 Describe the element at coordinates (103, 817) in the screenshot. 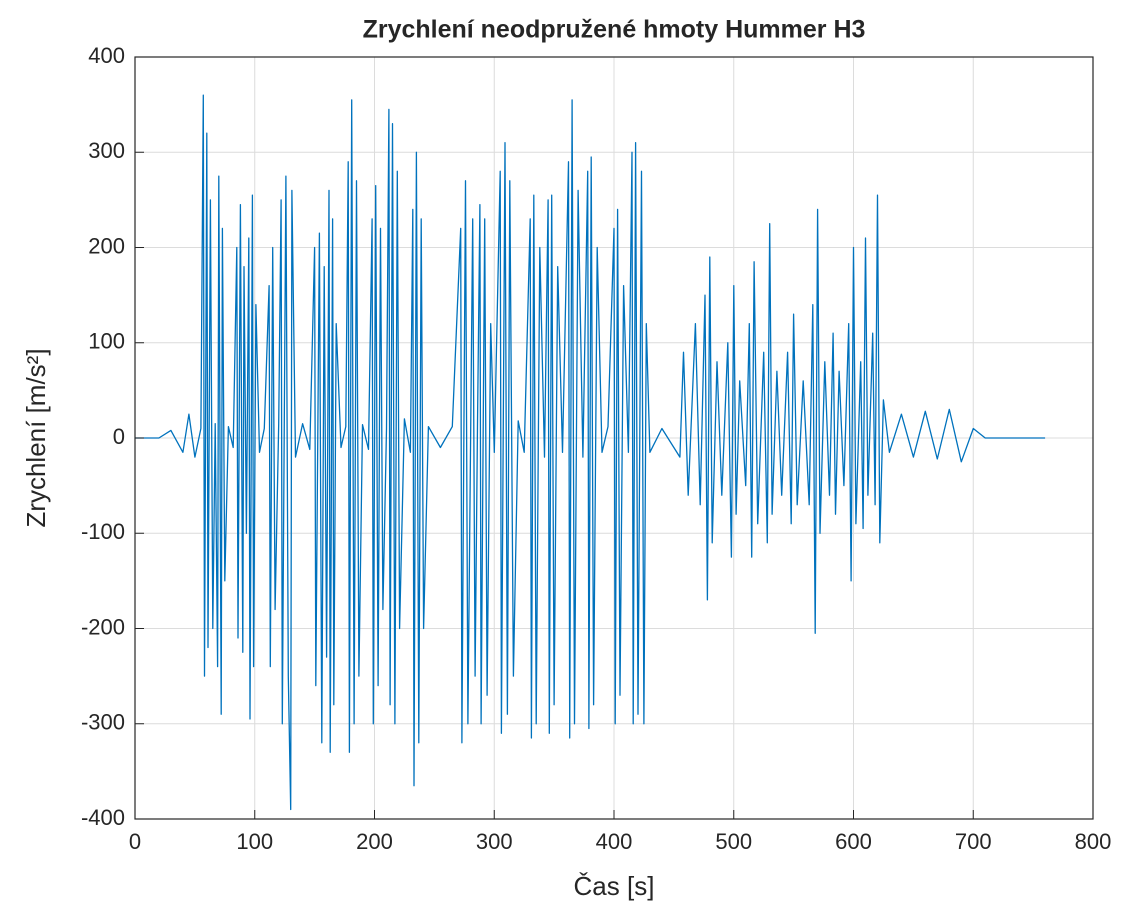

I see `y-tick-label: -400` at that location.